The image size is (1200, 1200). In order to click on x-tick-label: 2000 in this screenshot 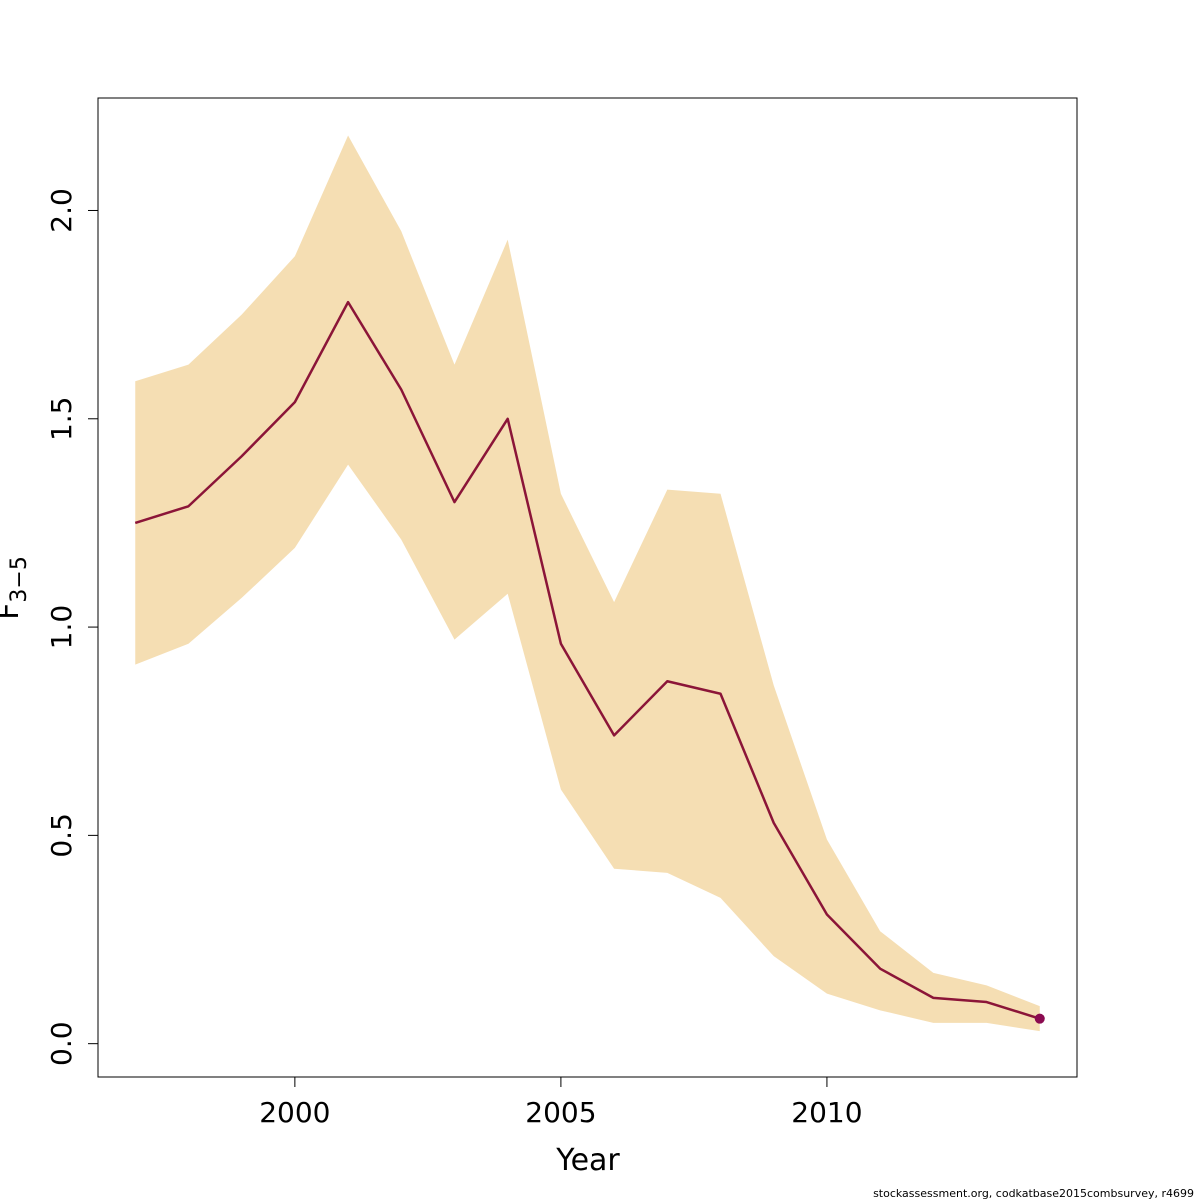, I will do `click(294, 1112)`.